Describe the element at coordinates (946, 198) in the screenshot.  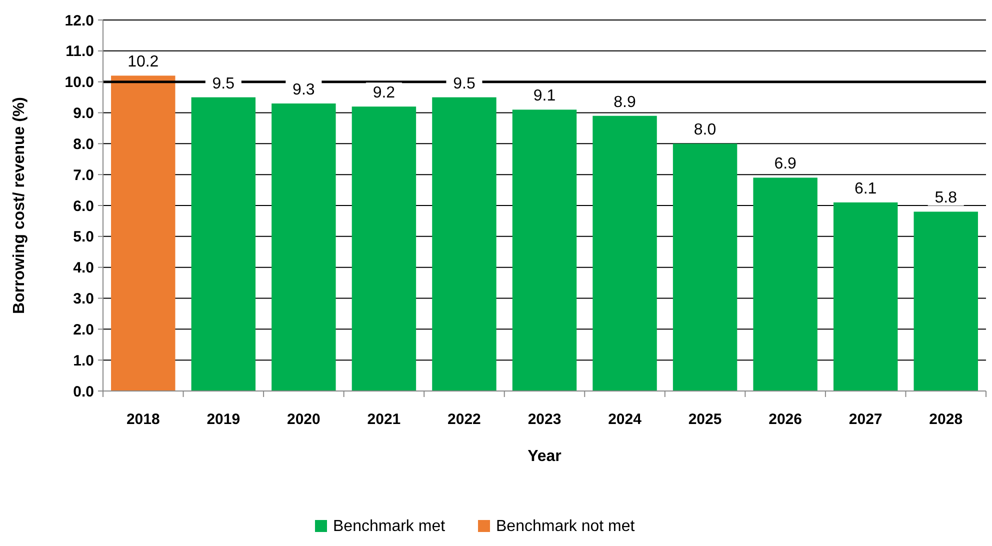
I see `data-label: 5.8` at that location.